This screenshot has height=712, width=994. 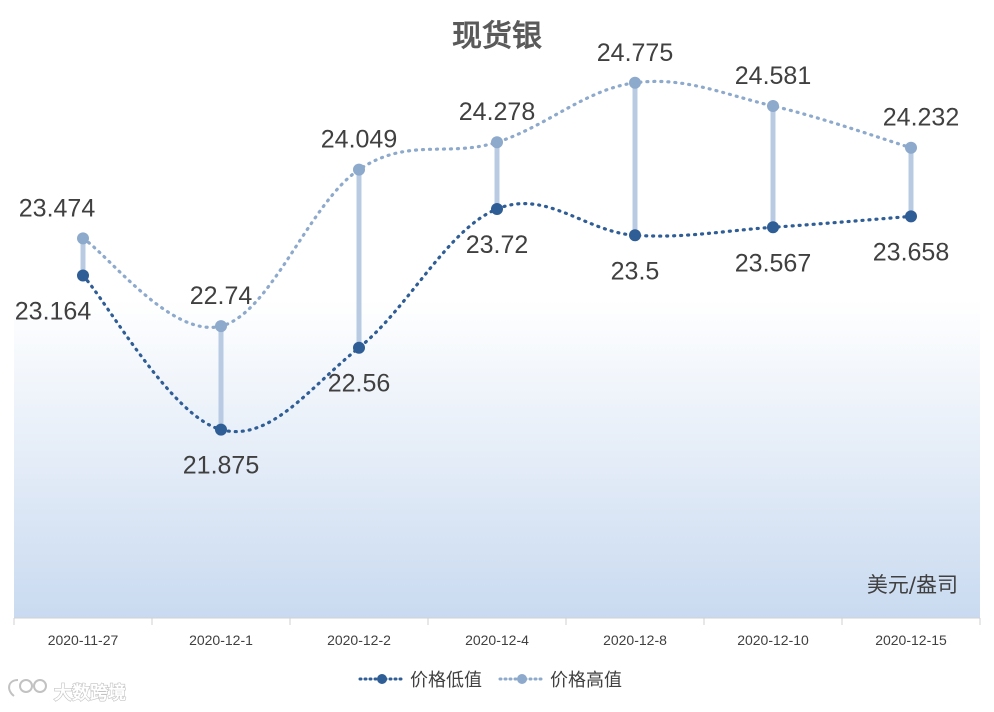 I want to click on chart-title: 现货银, so click(x=497, y=36).